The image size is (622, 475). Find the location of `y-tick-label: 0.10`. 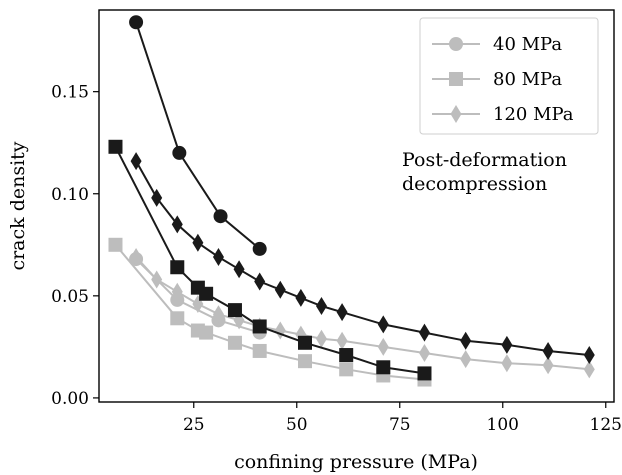

y-tick-label: 0.10 is located at coordinates (70, 195).